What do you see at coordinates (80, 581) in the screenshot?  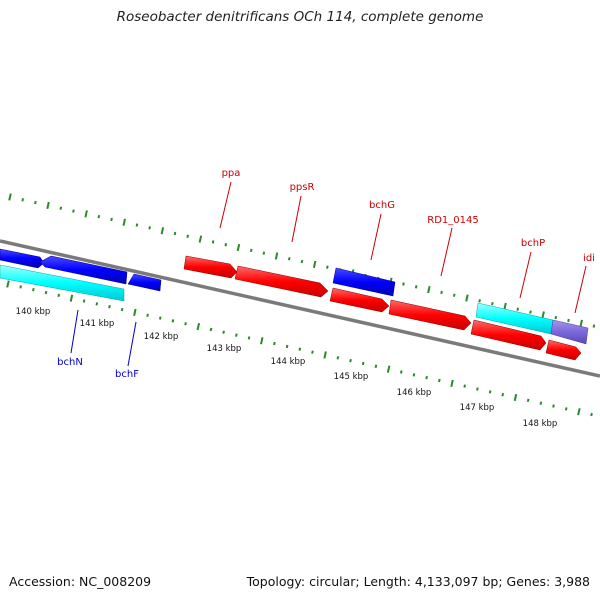 I see `accession-text: Accession: NC_008209` at bounding box center [80, 581].